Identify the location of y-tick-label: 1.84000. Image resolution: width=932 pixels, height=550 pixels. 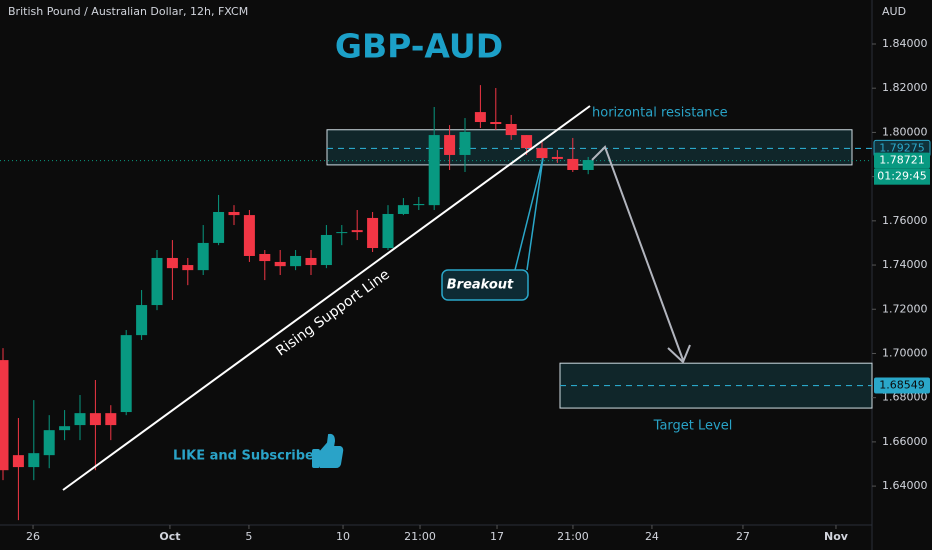
(905, 43).